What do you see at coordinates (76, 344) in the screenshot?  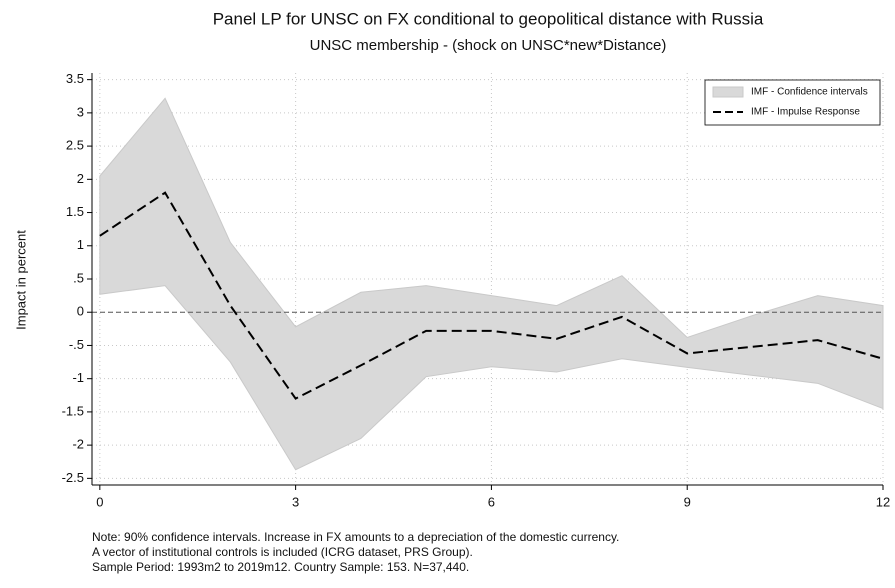 I see `y-tick-label: -.5` at bounding box center [76, 344].